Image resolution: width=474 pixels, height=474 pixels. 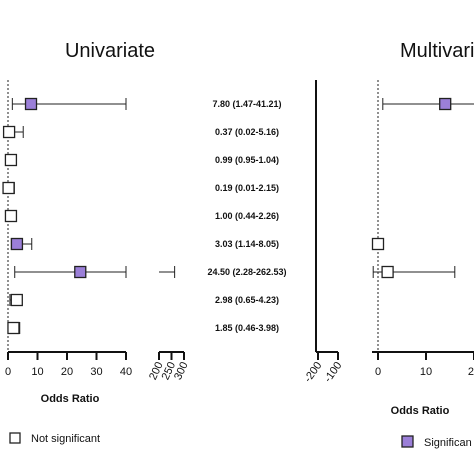 What do you see at coordinates (126, 372) in the screenshot?
I see `x-tick-label: 40` at bounding box center [126, 372].